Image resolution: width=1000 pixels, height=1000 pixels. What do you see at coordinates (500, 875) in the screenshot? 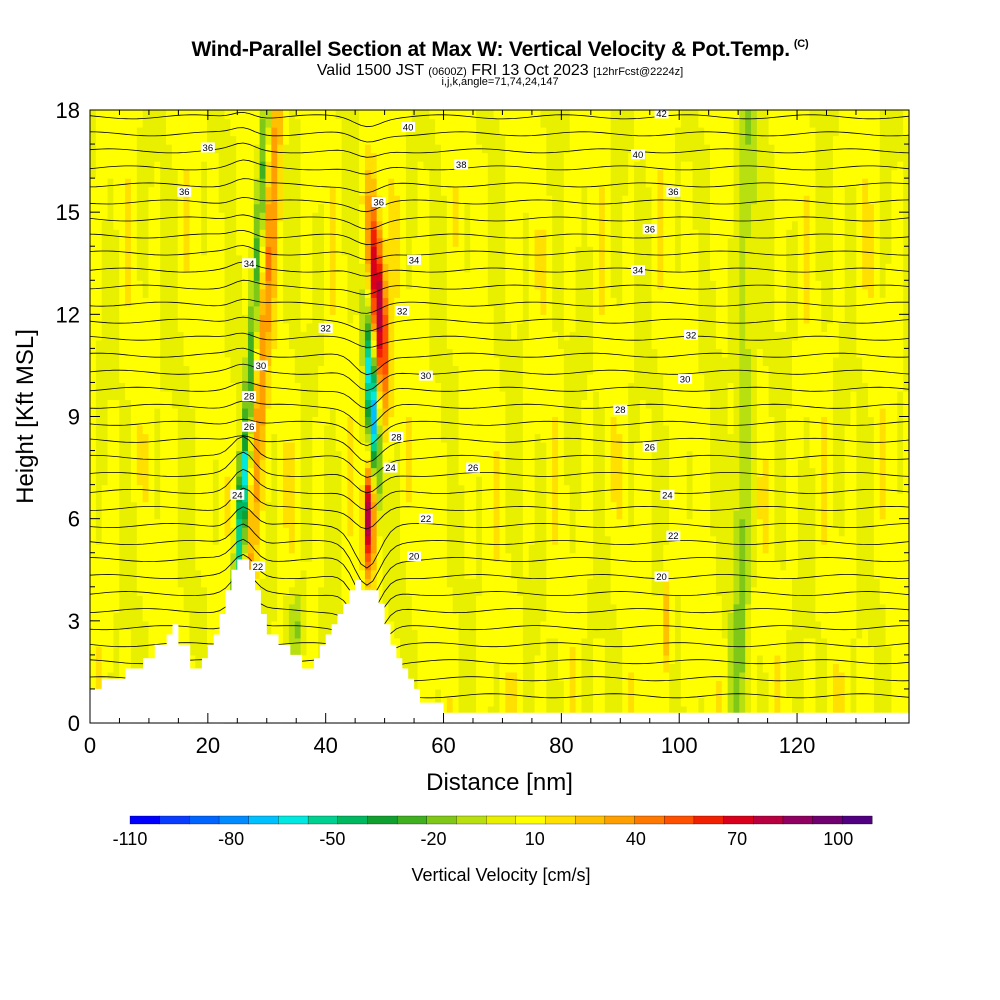
I see `colorbar-label: Vertical Velocity [cm/s]` at bounding box center [500, 875].